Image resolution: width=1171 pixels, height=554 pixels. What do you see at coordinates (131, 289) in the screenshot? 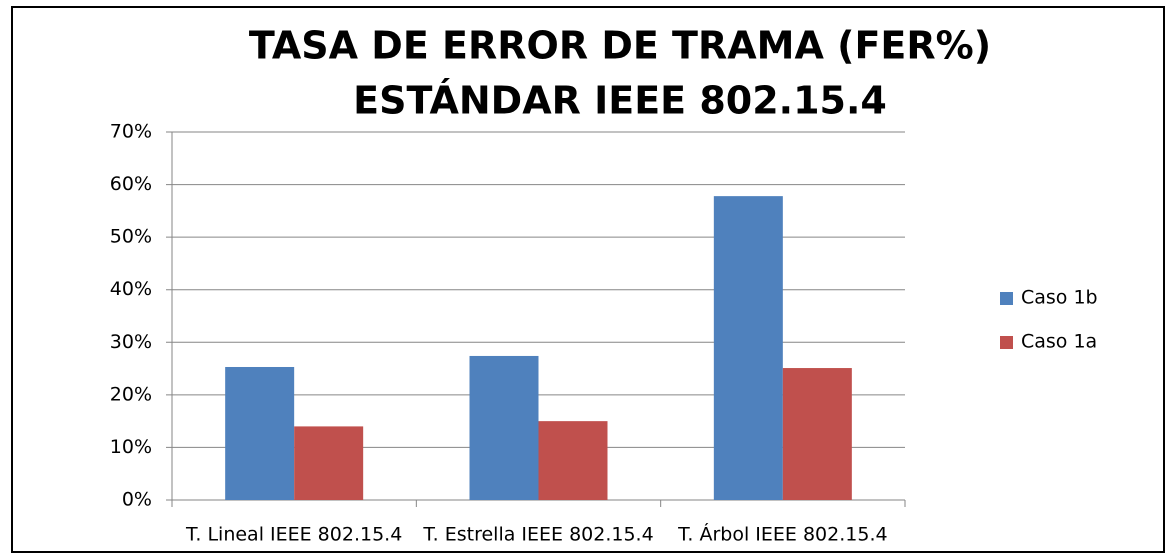
I see `y-tick-label: 40%` at bounding box center [131, 289].